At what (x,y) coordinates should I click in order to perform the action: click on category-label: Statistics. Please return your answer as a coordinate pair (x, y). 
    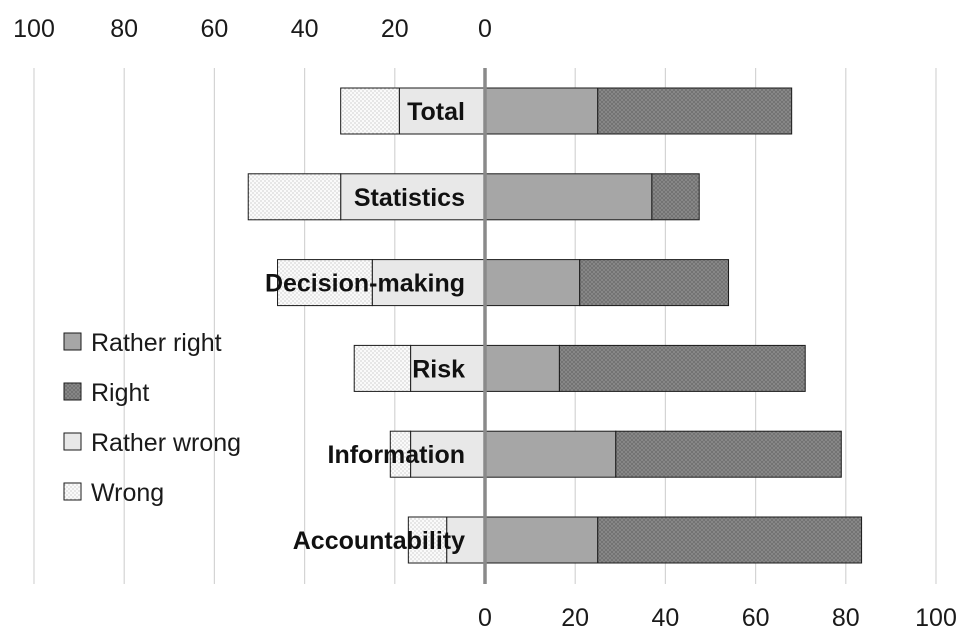
    Looking at the image, I should click on (409, 198).